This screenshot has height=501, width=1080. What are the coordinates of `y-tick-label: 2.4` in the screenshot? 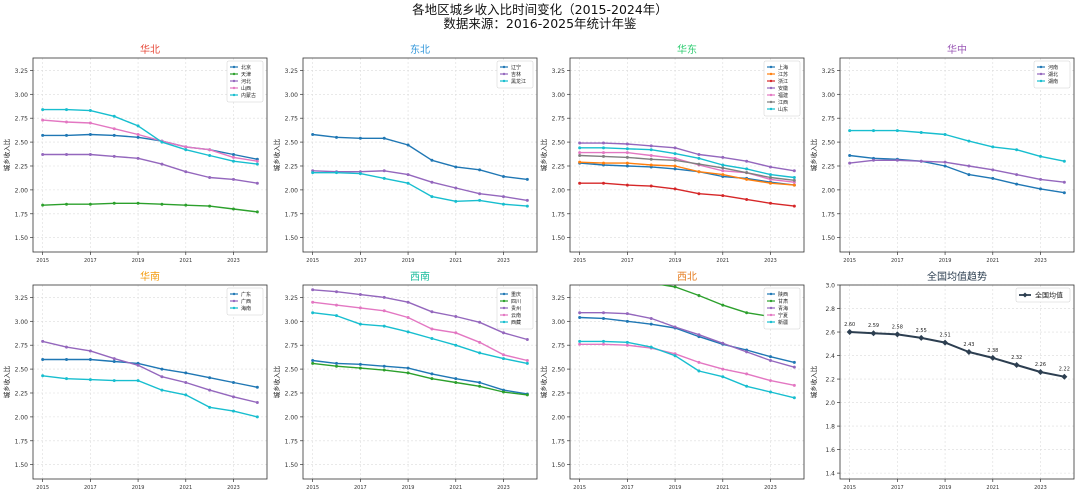 It's located at (830, 356).